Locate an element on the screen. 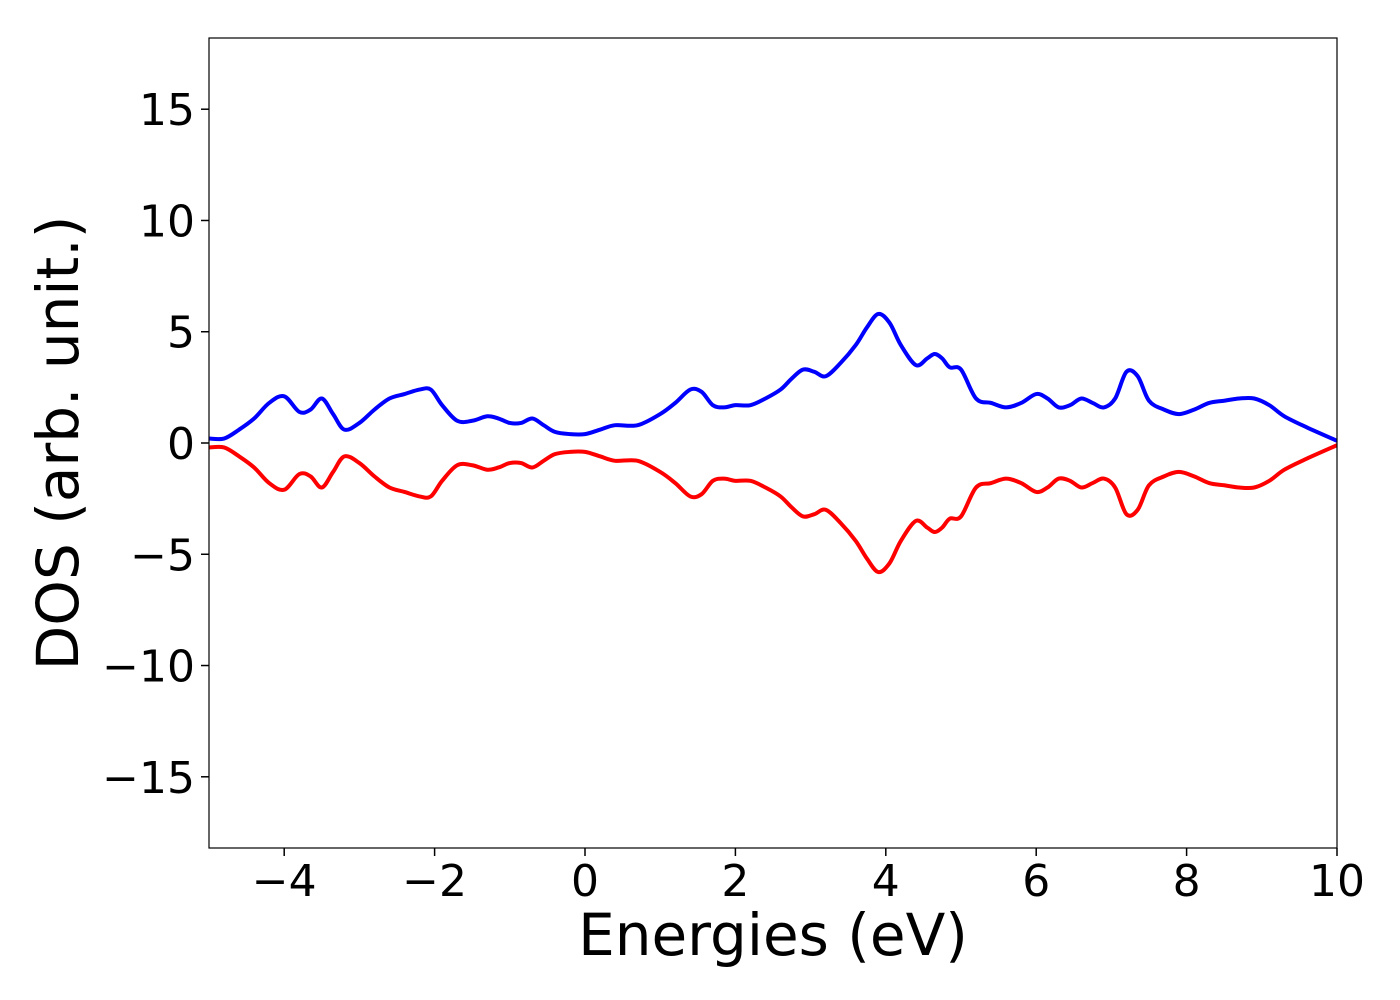 This screenshot has width=1400, height=1000. y-axis-ticks: 15 10 5 0 −5 −10 −15 is located at coordinates (155, 444).